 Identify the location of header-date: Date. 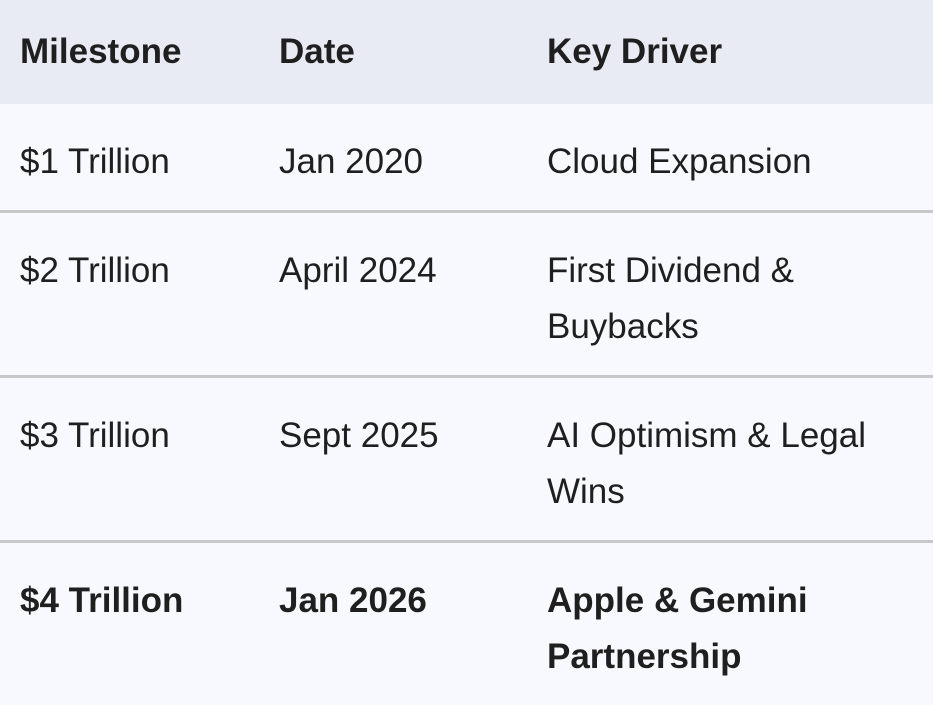
(393, 52).